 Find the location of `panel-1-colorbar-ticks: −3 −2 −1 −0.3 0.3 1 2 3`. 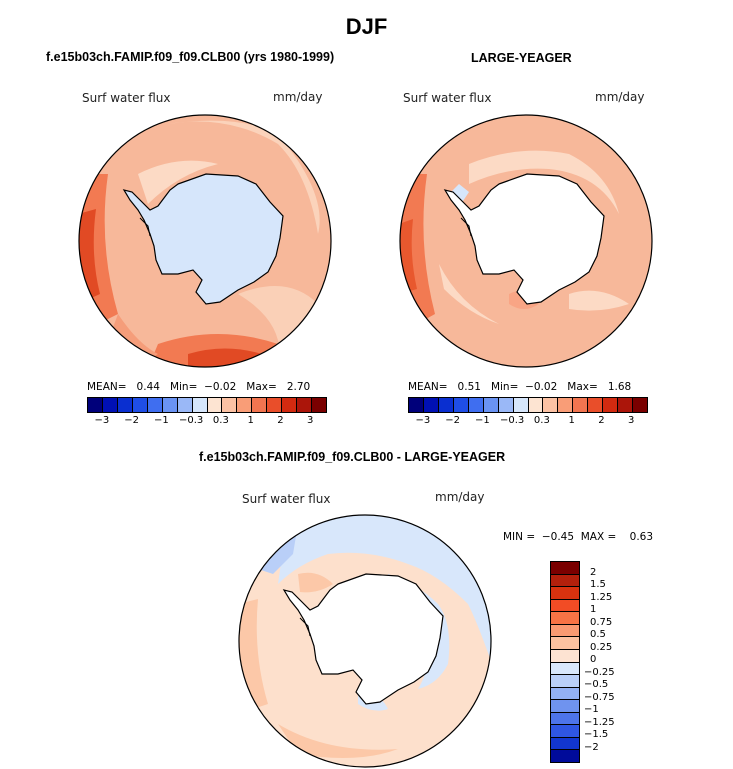

panel-1-colorbar-ticks: −3 −2 −1 −0.3 0.3 1 2 3 is located at coordinates (207, 422).